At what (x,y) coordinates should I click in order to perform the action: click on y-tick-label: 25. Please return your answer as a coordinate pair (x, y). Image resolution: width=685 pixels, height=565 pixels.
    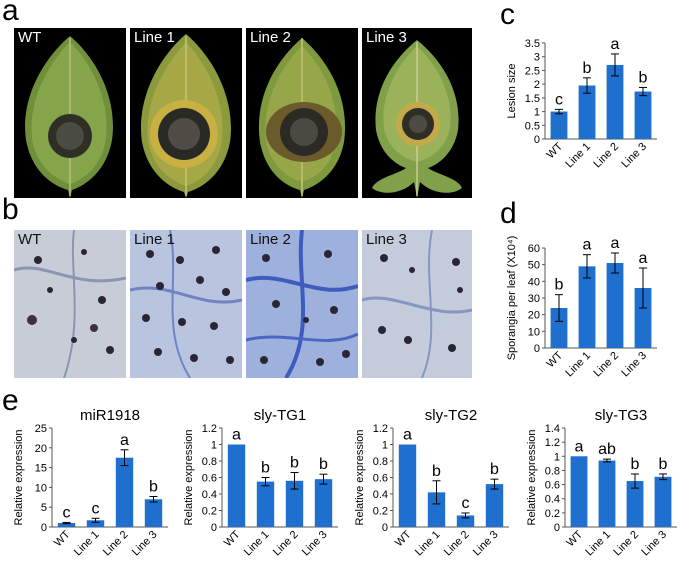
    Looking at the image, I should click on (41, 429).